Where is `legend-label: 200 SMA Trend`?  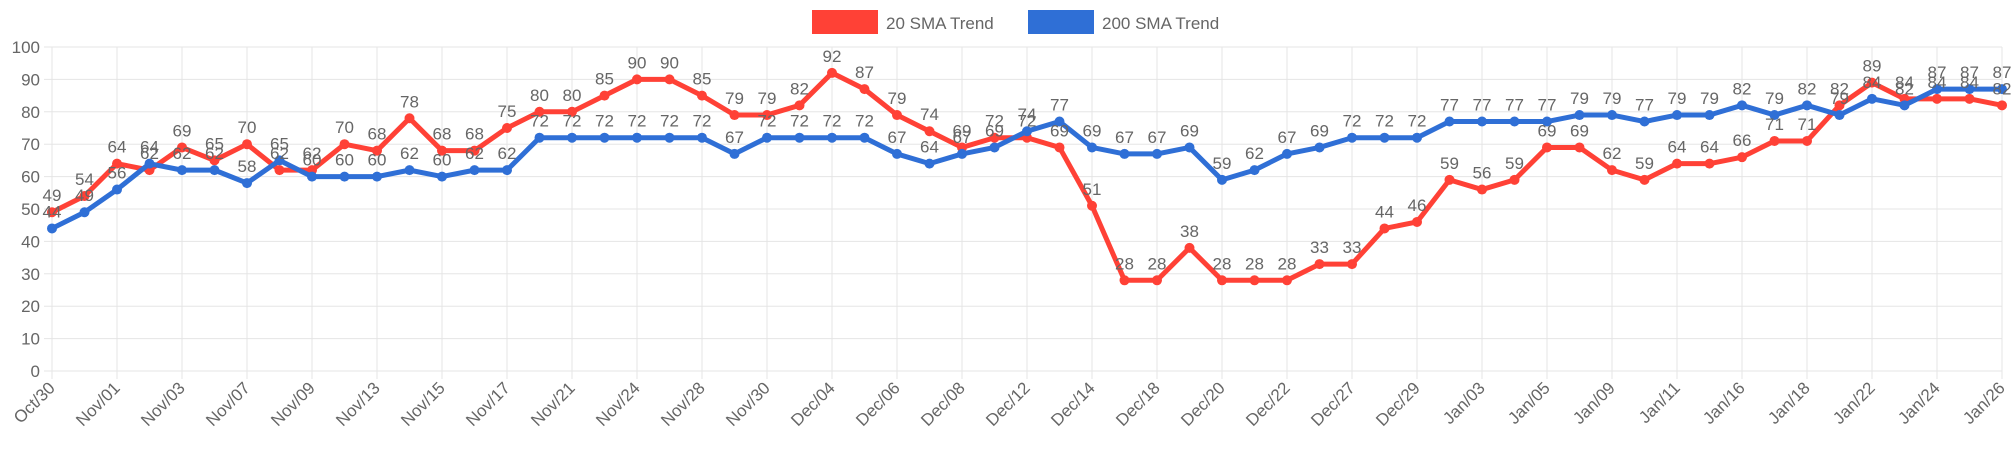
legend-label: 200 SMA Trend is located at coordinates (1160, 23).